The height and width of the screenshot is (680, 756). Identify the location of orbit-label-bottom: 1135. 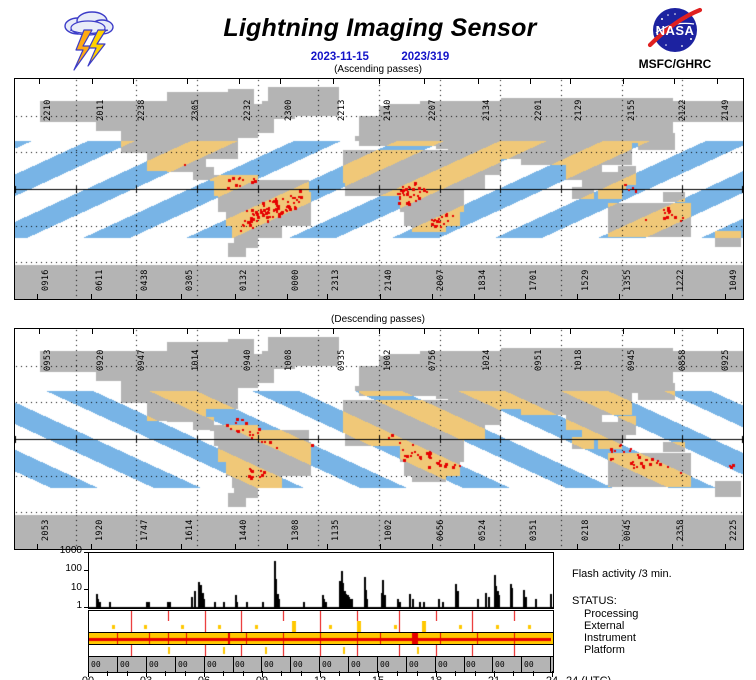
(336, 530).